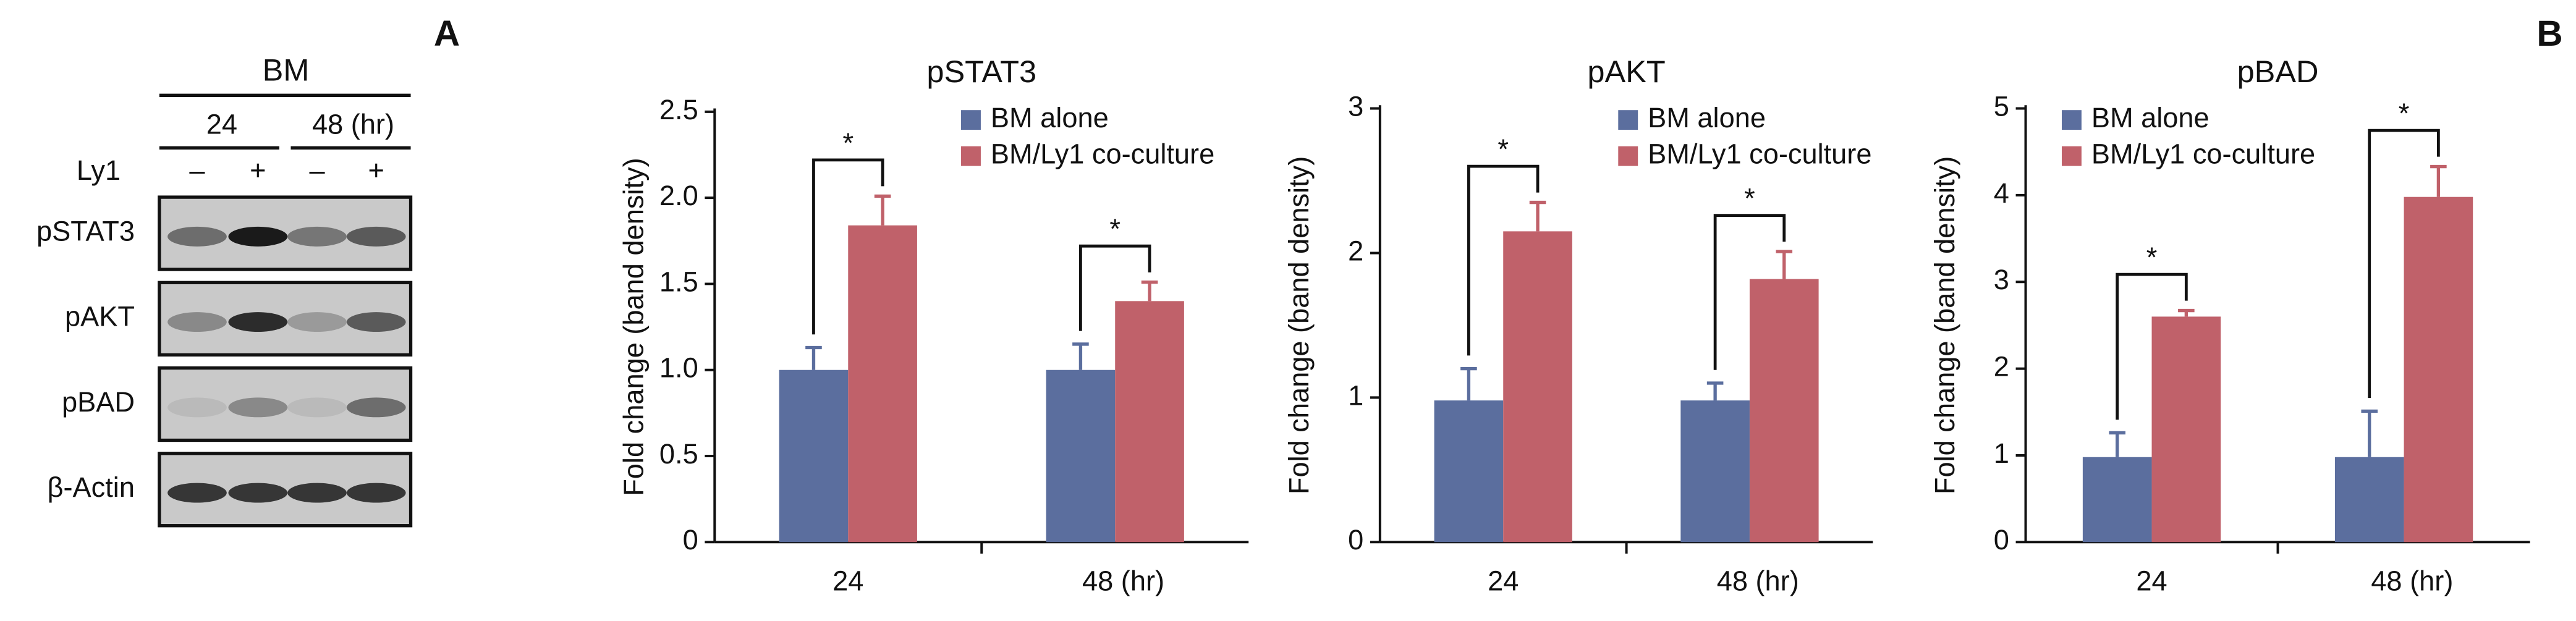 This screenshot has height=621, width=2576. I want to click on y-tick-label: 1.0, so click(678, 368).